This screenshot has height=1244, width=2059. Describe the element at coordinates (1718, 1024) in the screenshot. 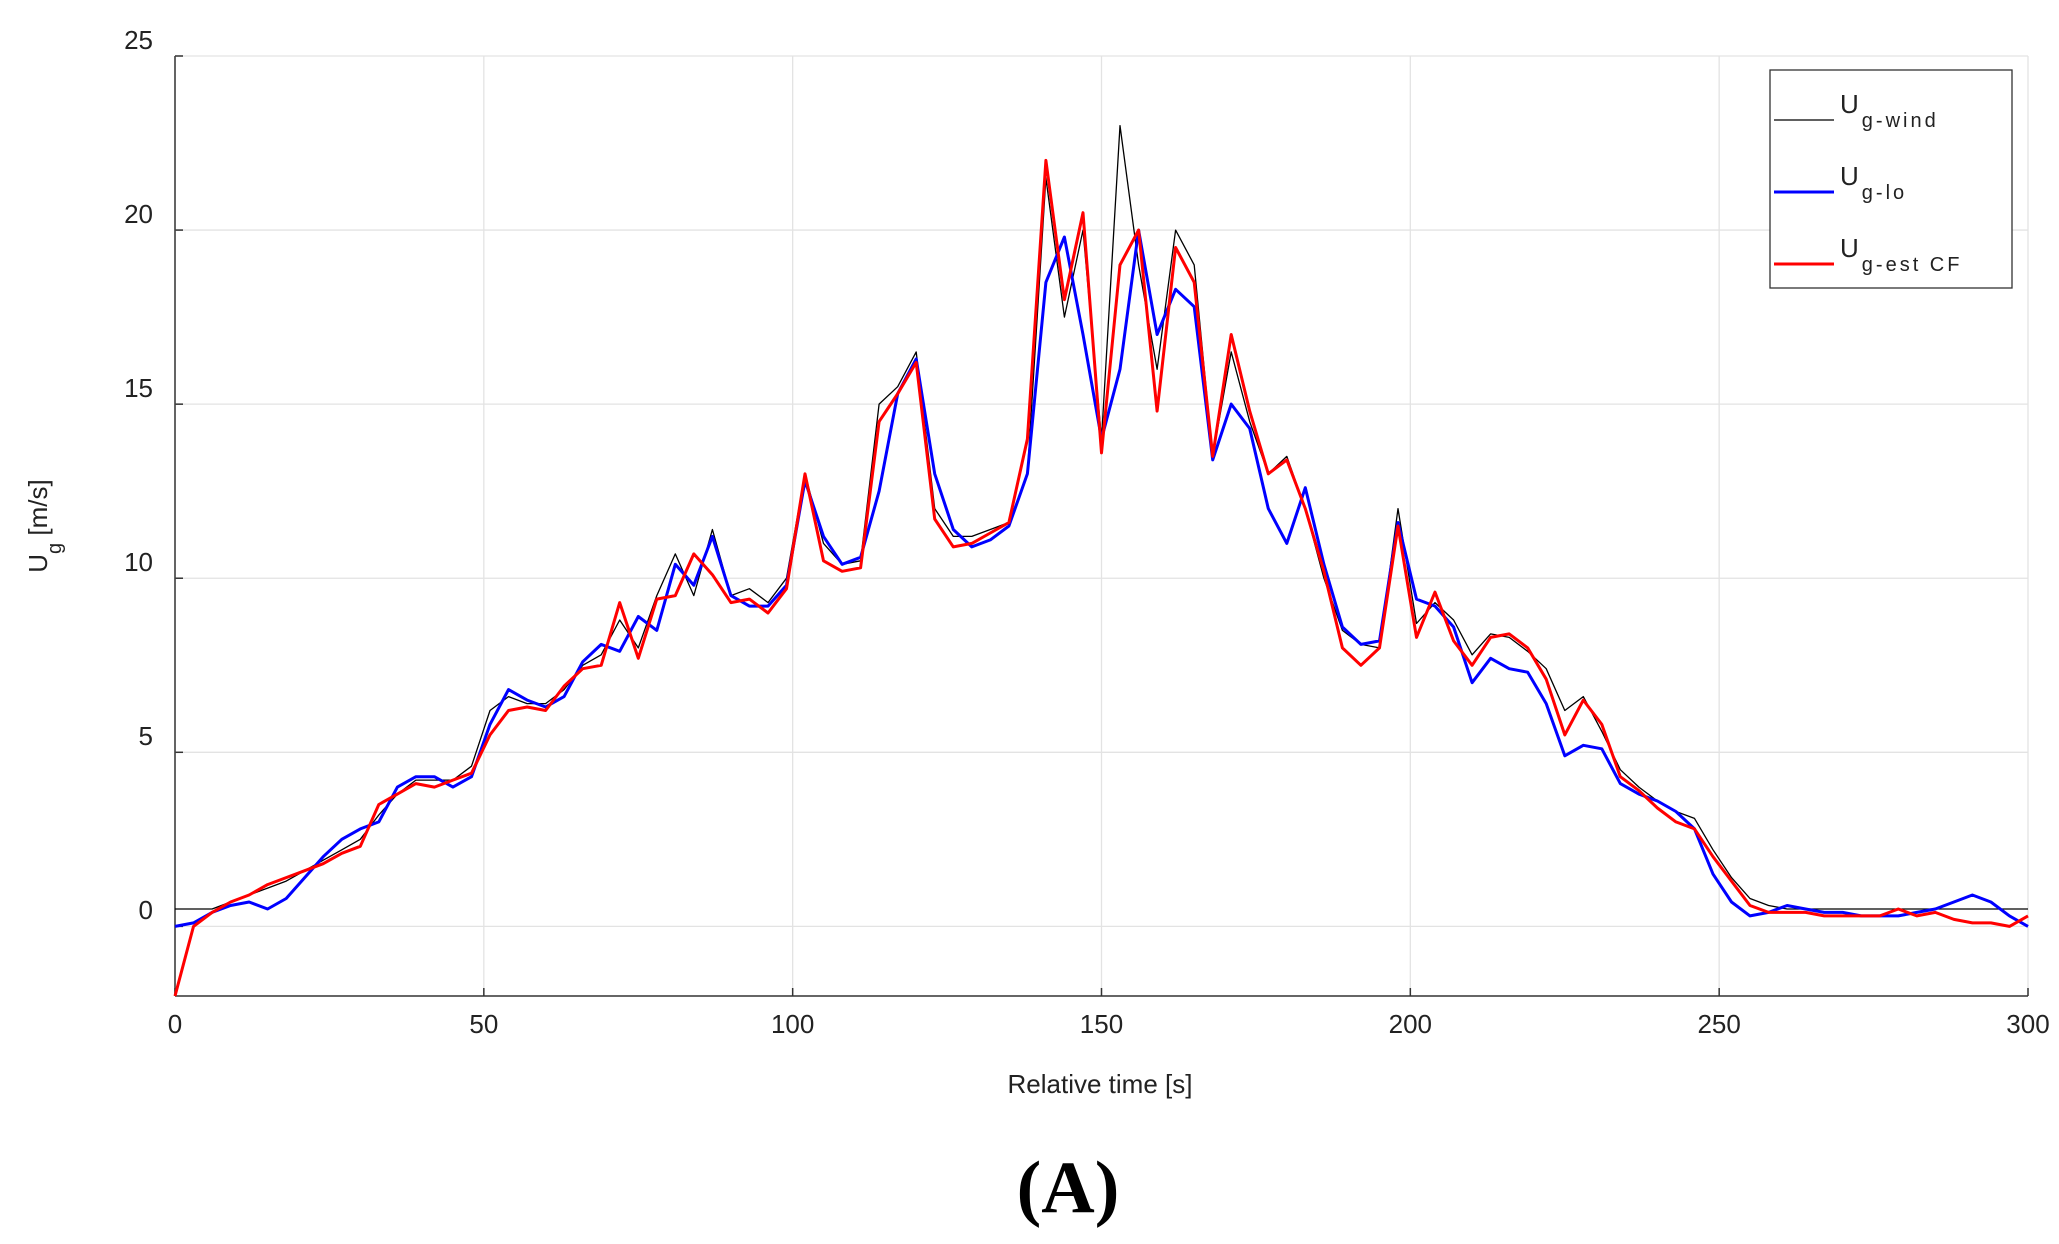

I see `x-tick-label: 250` at that location.